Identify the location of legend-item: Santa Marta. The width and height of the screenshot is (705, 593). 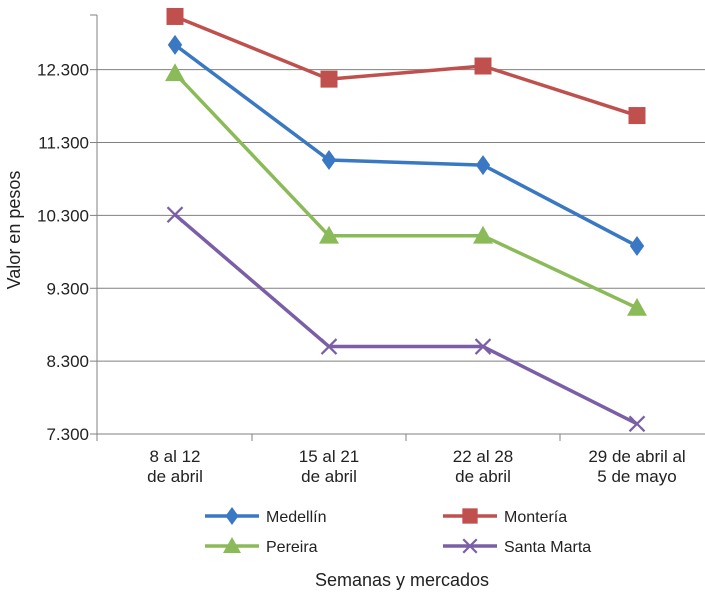
(517, 547).